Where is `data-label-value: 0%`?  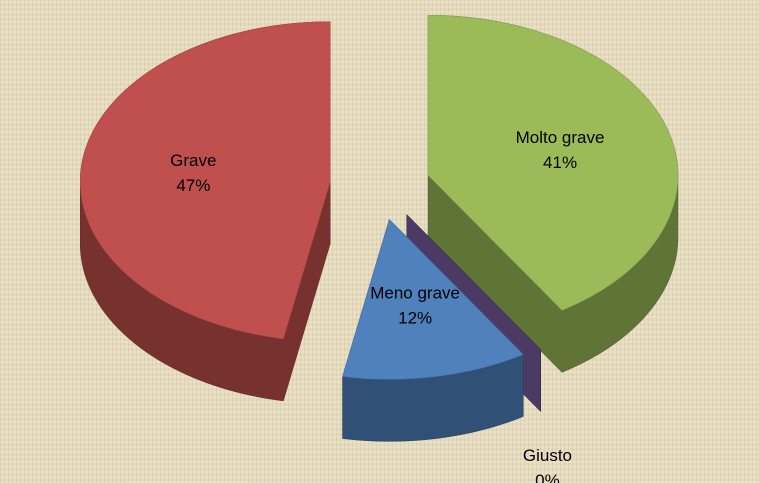
data-label-value: 0% is located at coordinates (547, 477).